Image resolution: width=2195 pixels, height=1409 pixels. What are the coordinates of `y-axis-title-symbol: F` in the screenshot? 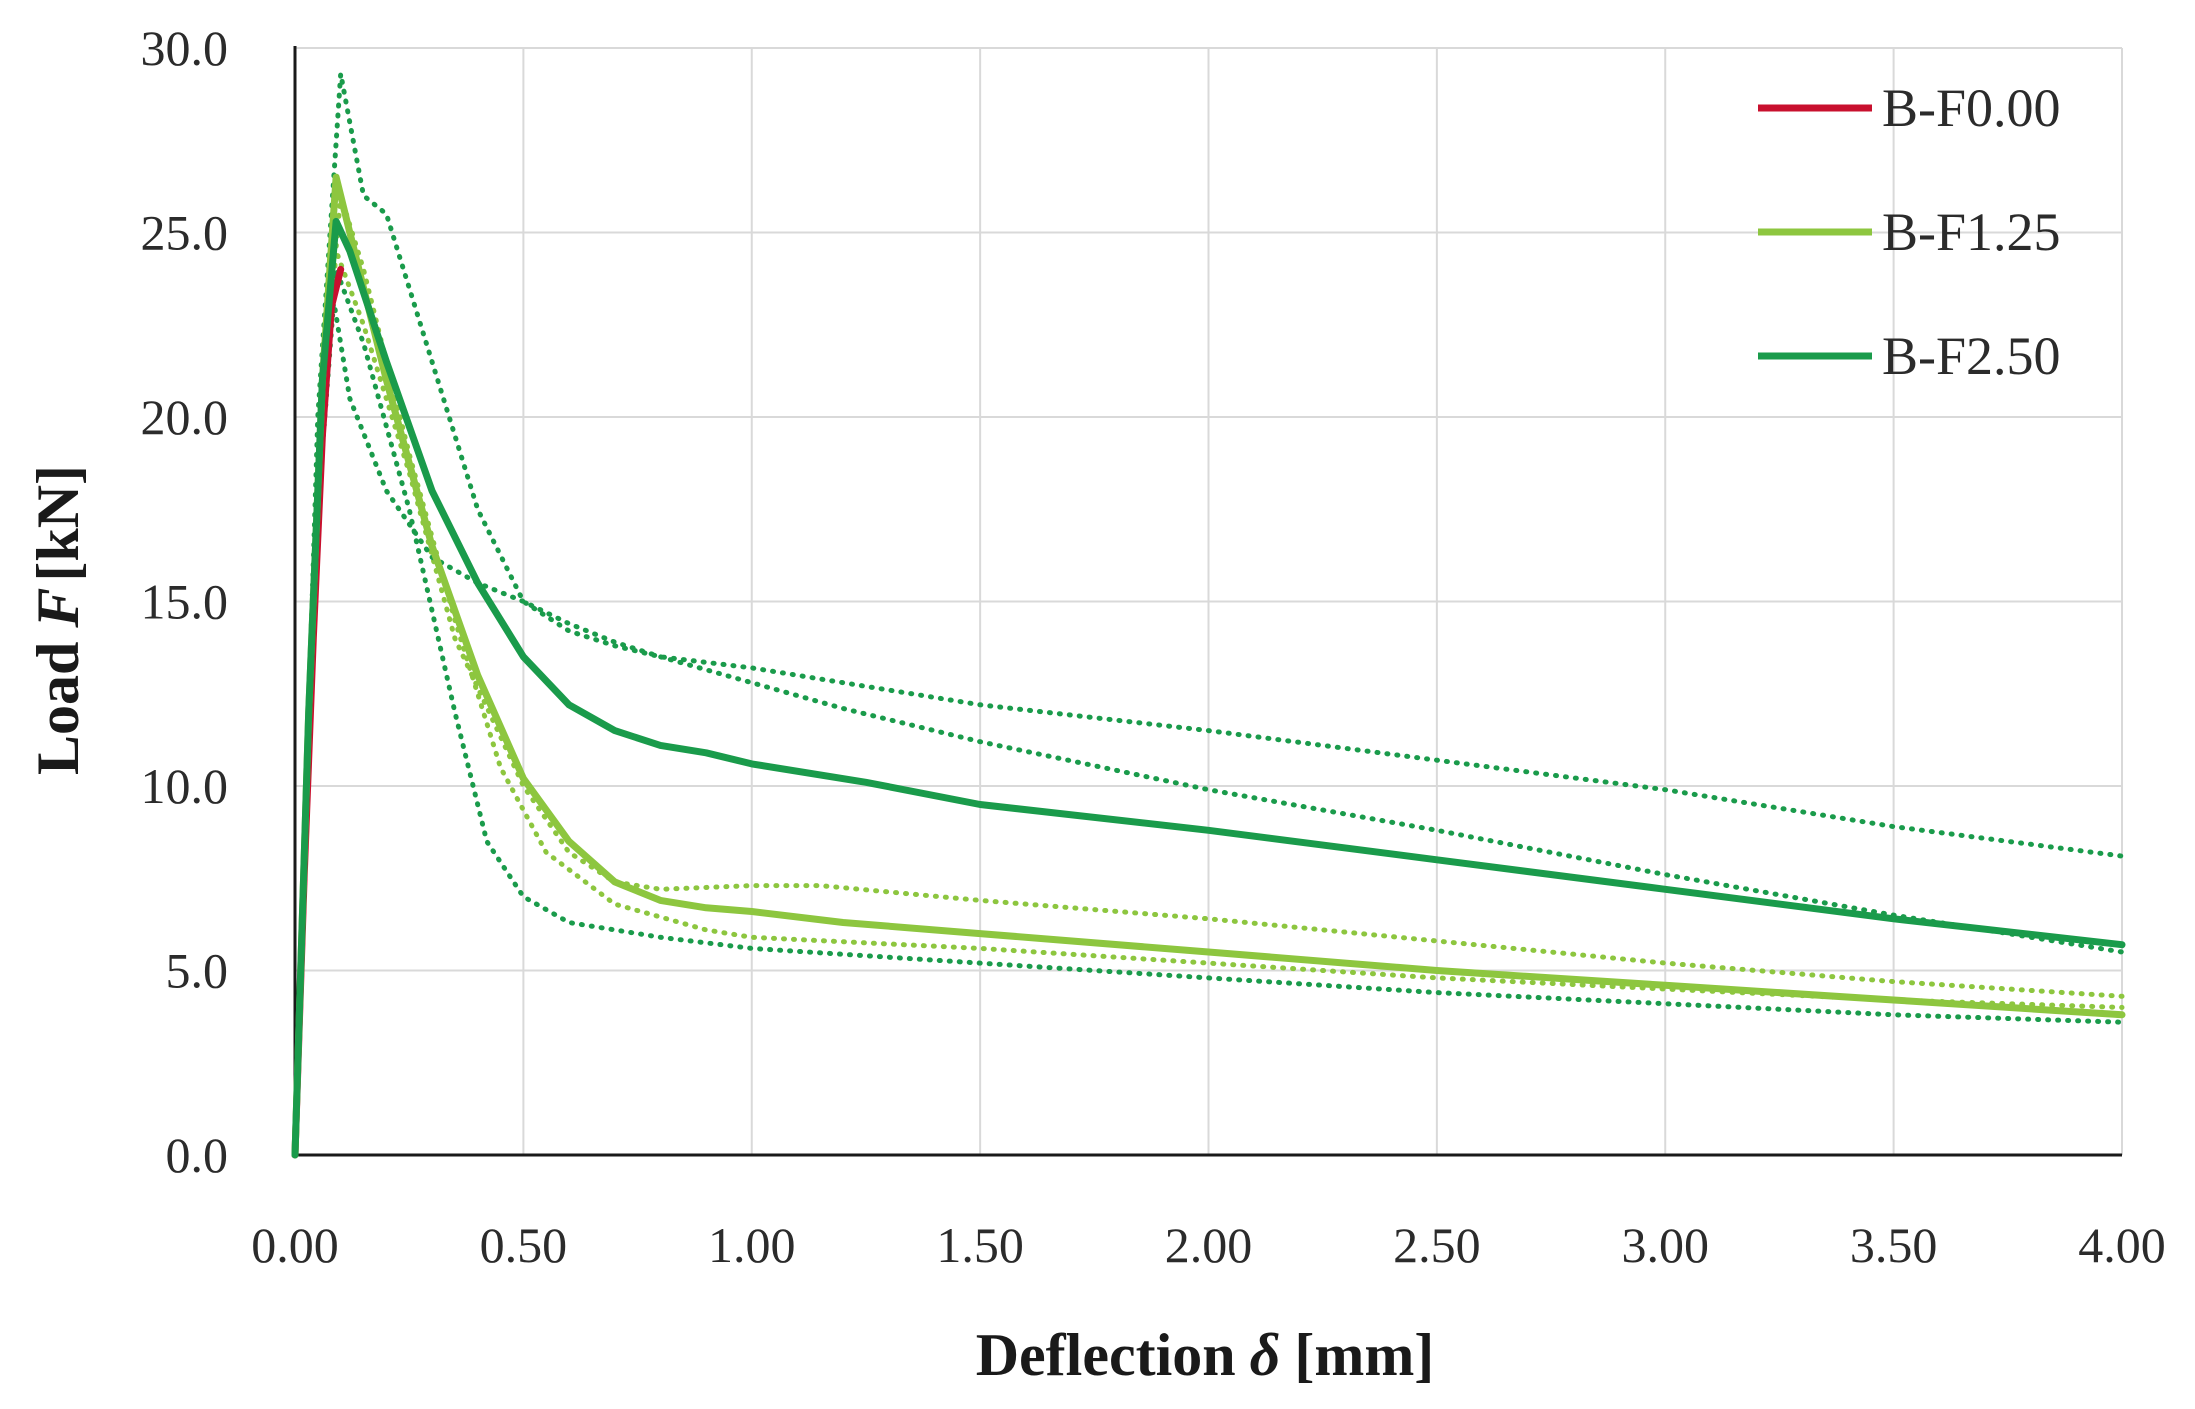 It's located at (58, 608).